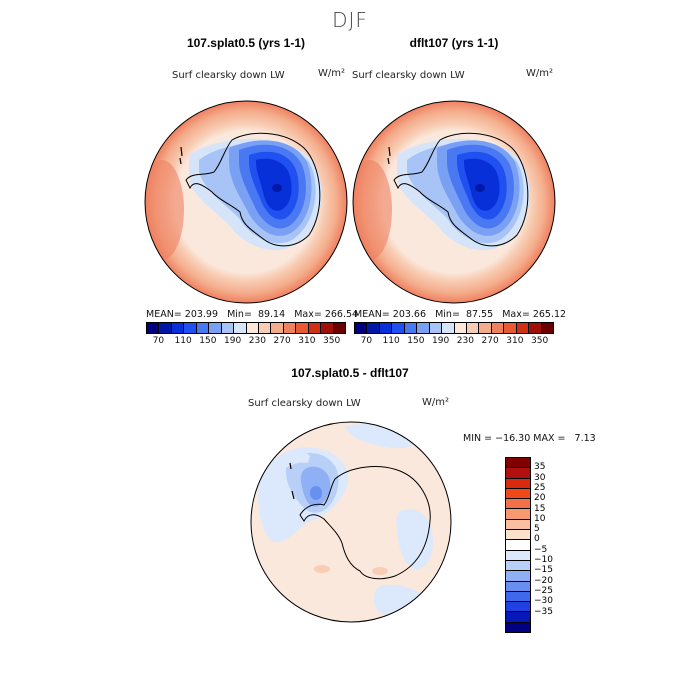 Image resolution: width=700 pixels, height=700 pixels. Describe the element at coordinates (543, 580) in the screenshot. I see `colorbar-tick-label: −20` at that location.